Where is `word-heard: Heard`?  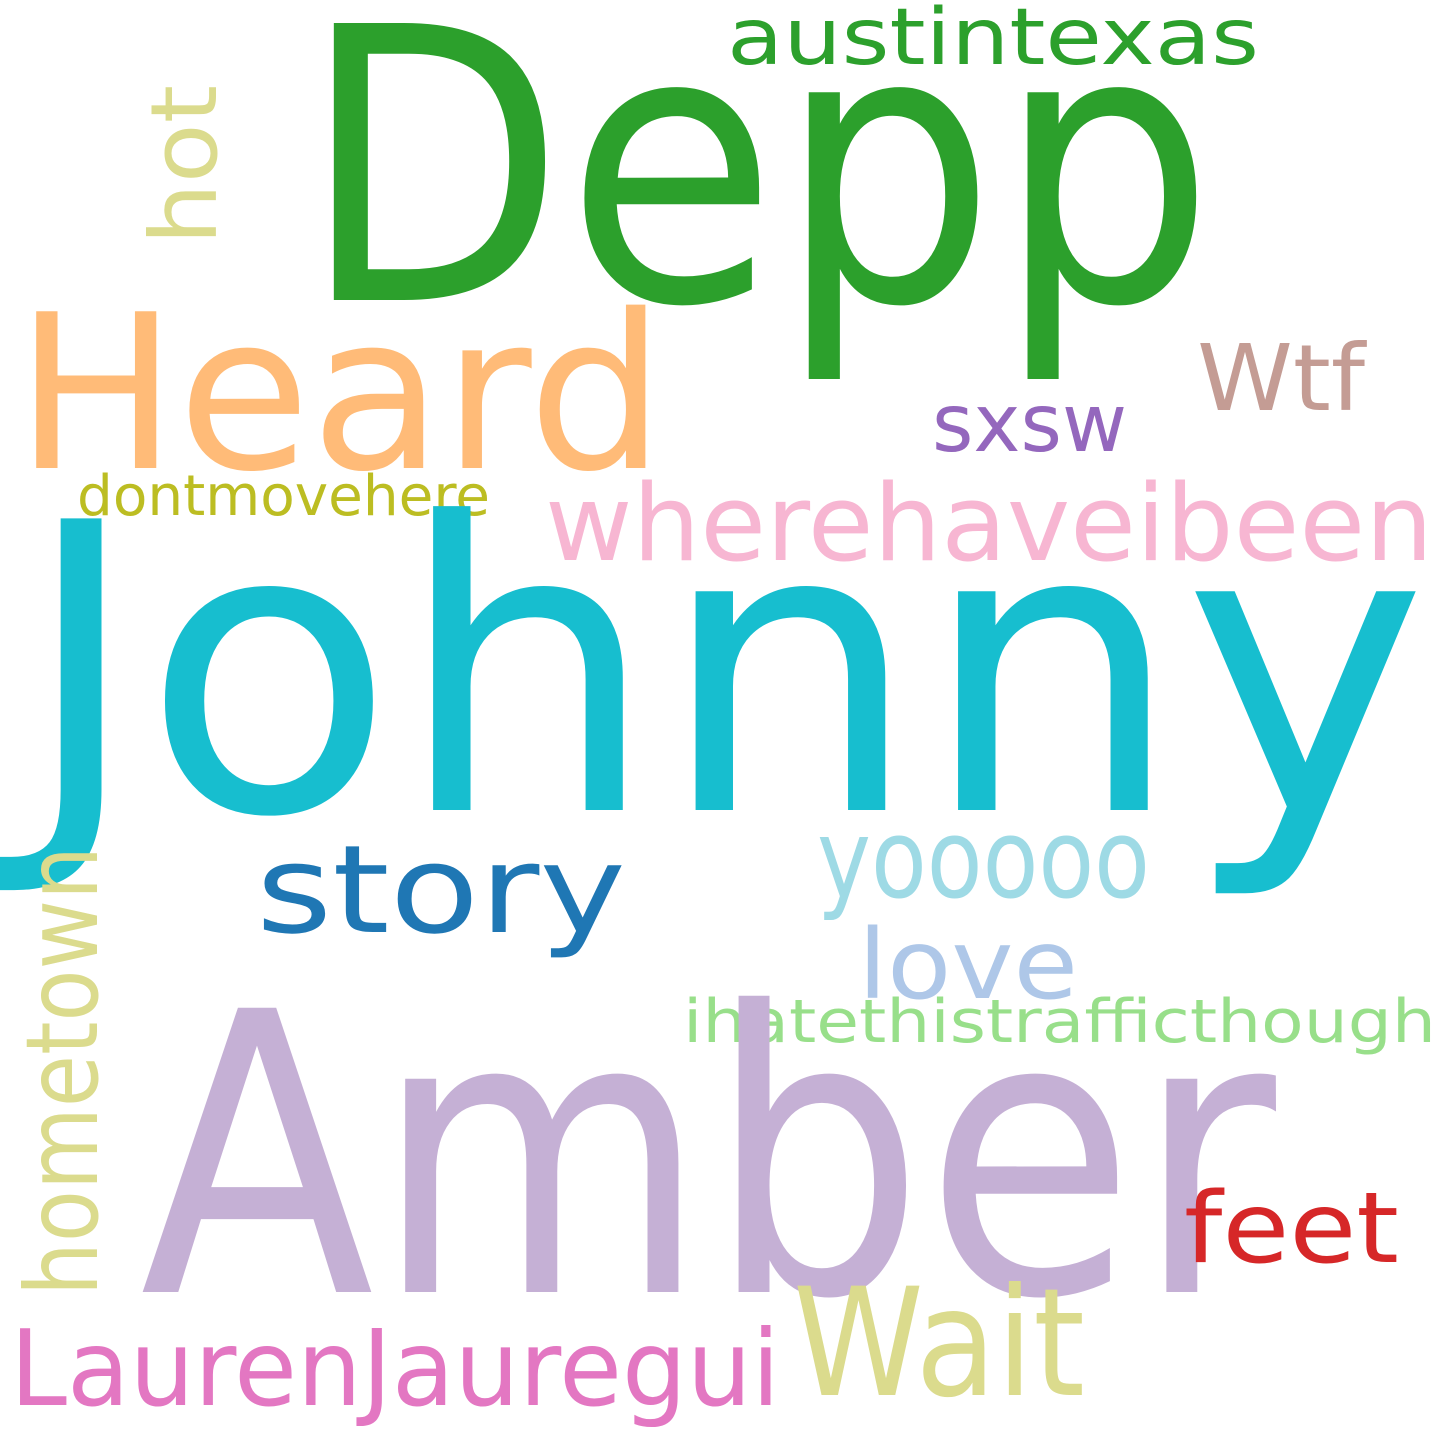 word-heard: Heard is located at coordinates (340, 393).